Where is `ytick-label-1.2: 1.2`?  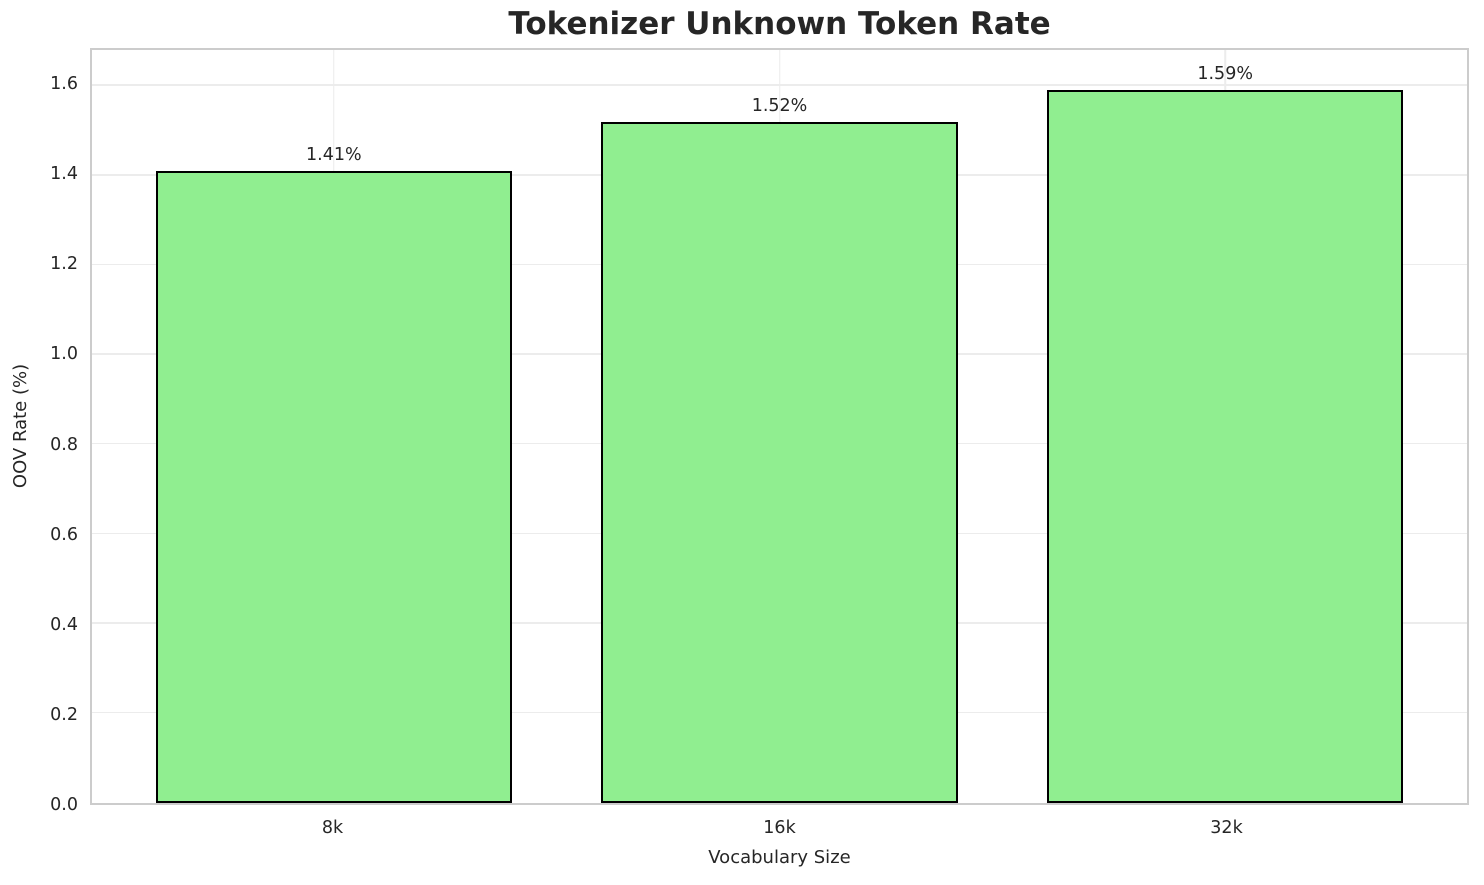
ytick-label-1.2: 1.2 is located at coordinates (64, 264).